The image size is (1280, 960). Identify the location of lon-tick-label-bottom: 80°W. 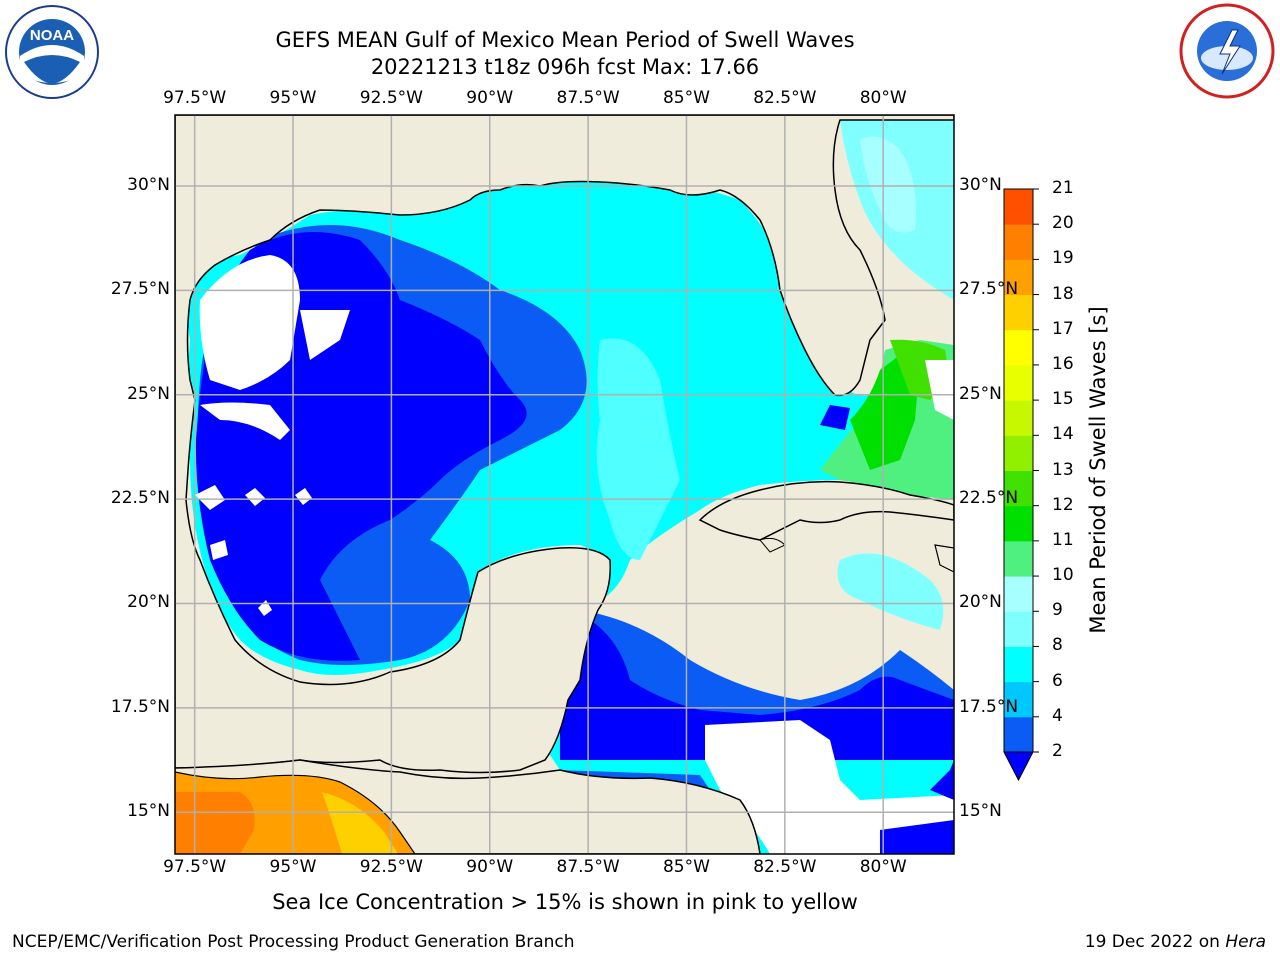
(883, 867).